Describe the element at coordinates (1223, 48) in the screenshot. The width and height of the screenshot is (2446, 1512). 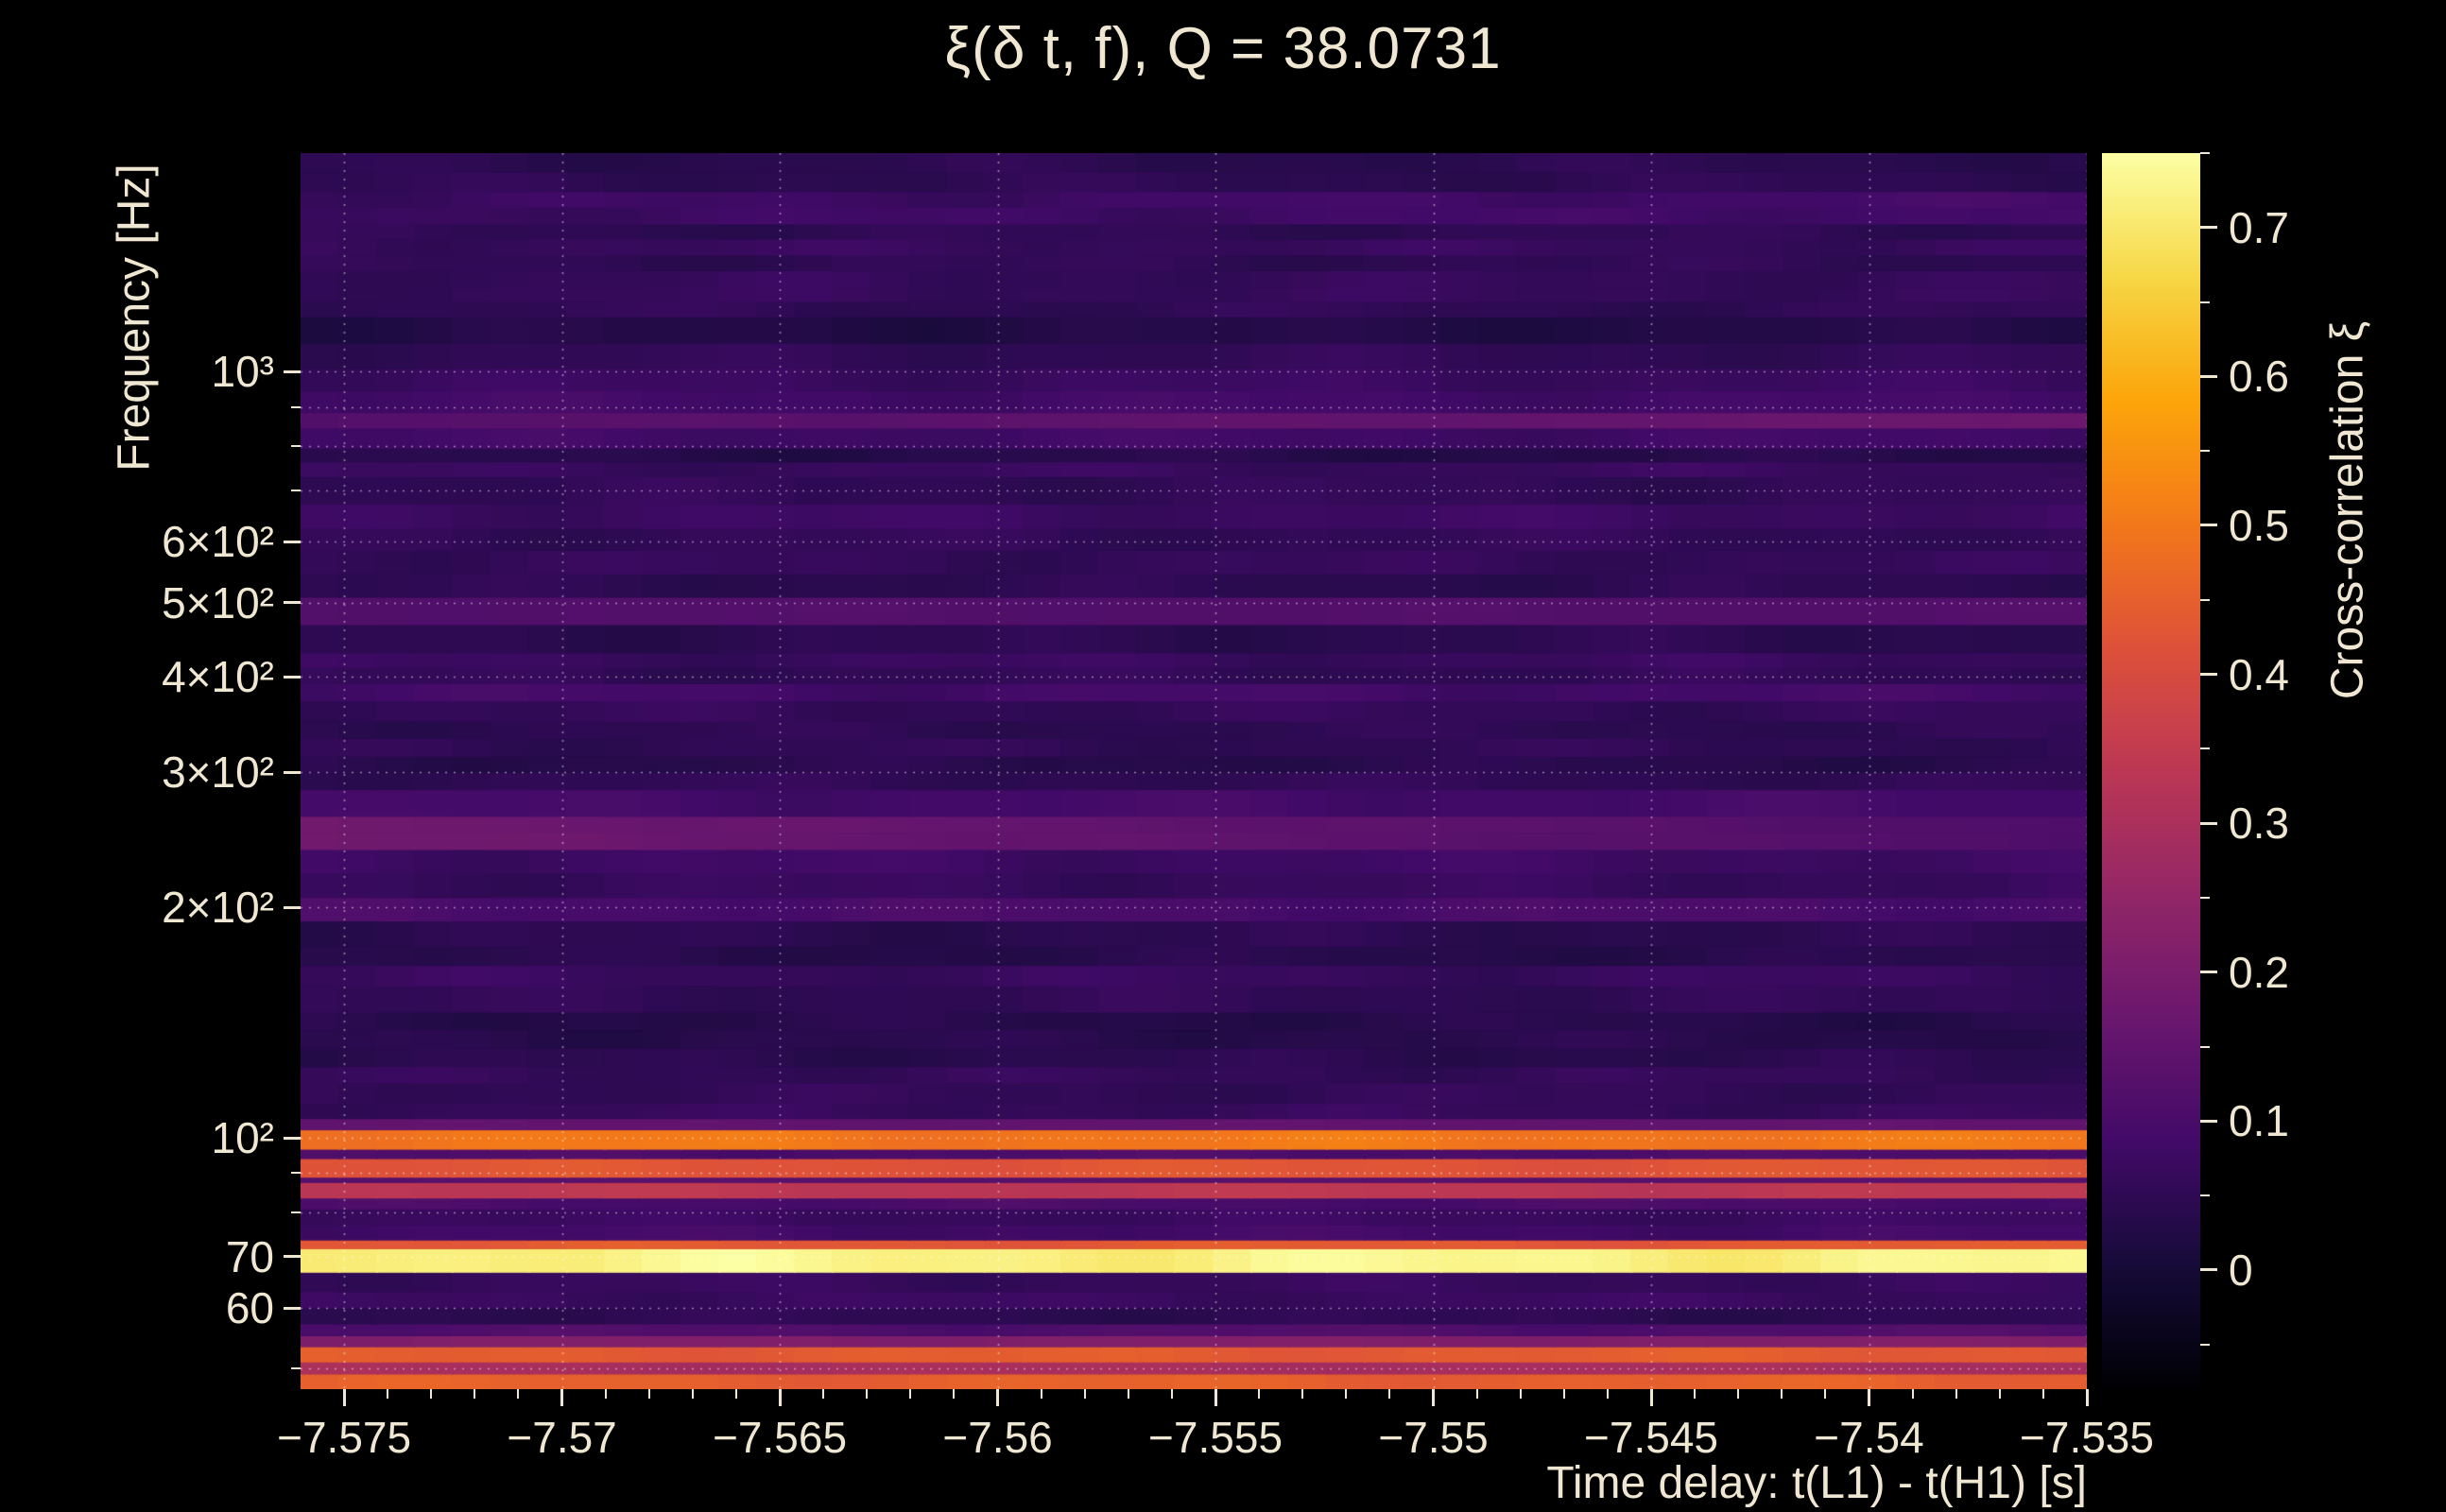
I see `chart-title: ξ(δ t, f), Q = 38.0731` at that location.